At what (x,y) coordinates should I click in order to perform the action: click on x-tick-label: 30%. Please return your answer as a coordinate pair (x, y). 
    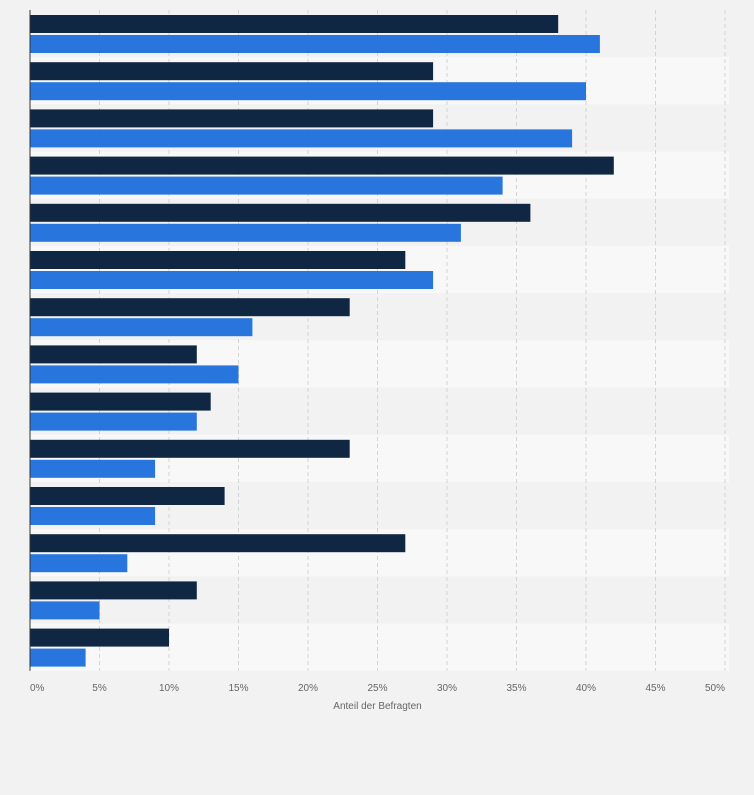
    Looking at the image, I should click on (447, 688).